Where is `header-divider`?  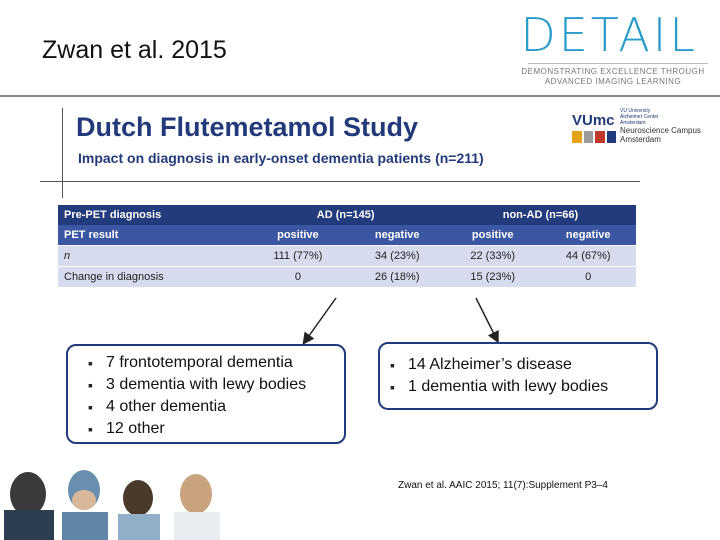
header-divider is located at coordinates (360, 96).